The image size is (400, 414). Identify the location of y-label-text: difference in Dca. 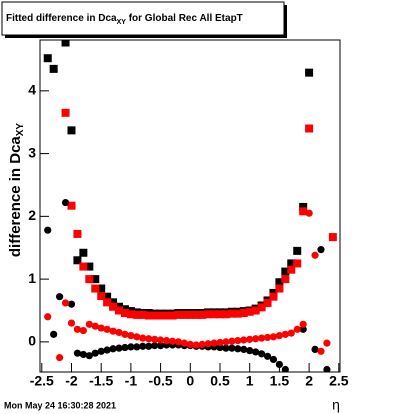
(15, 197).